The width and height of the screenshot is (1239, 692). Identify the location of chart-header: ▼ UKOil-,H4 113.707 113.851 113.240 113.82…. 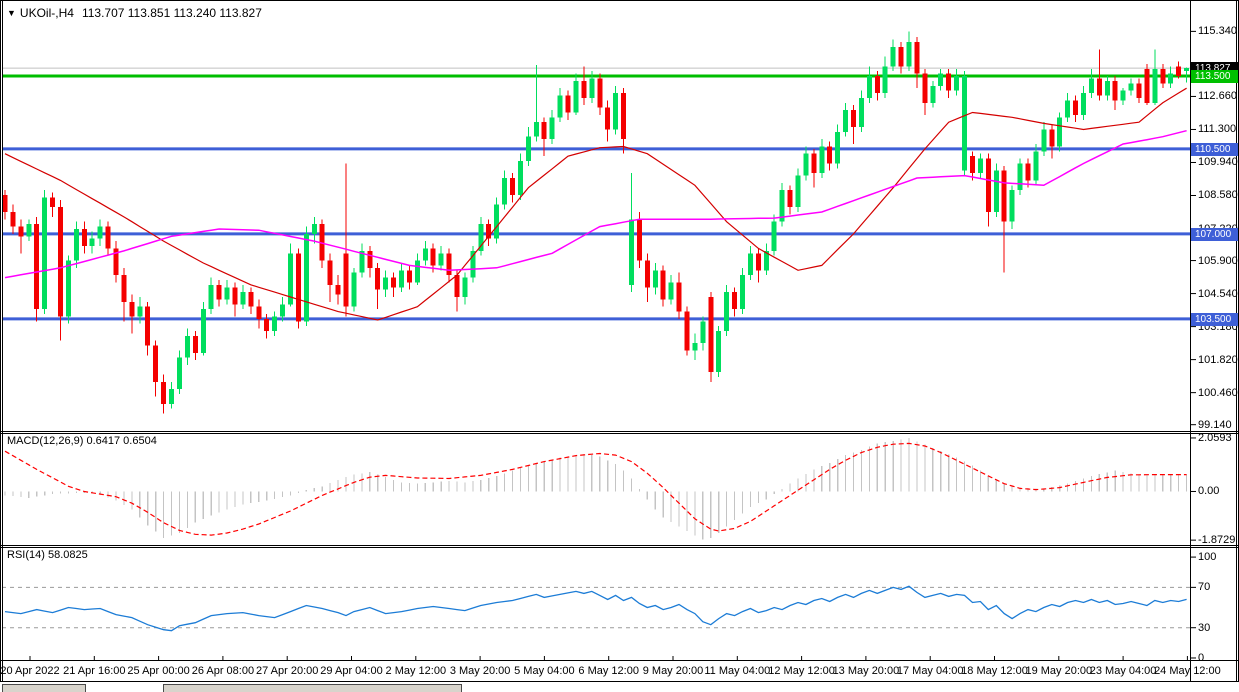
(134, 13).